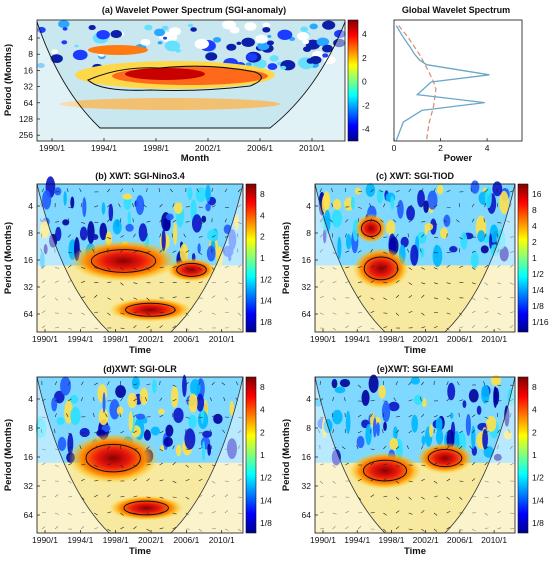 The width and height of the screenshot is (550, 564). What do you see at coordinates (8, 258) in the screenshot?
I see `panel-b-ylabel: Period (Months)` at bounding box center [8, 258].